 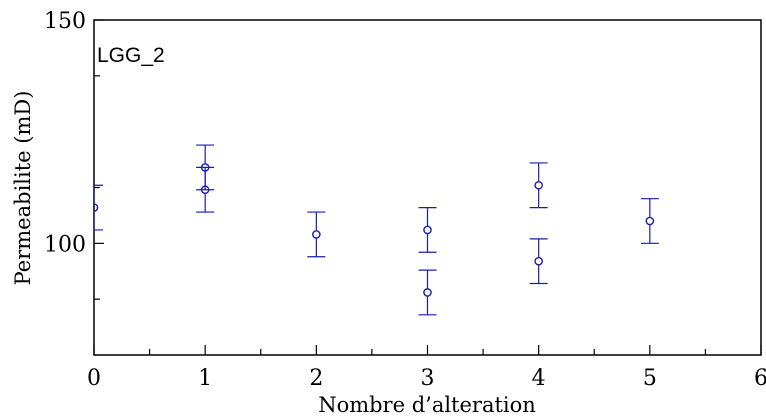 I want to click on x-tick-labels: 0 1 2 3 4 5 6, so click(x=426, y=378).